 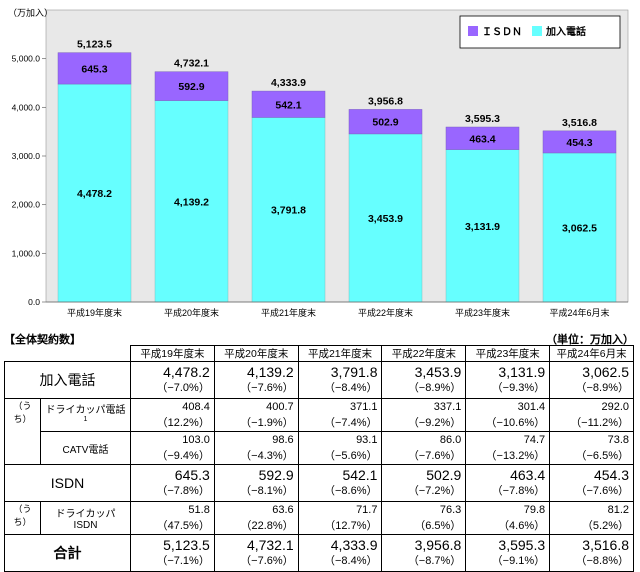 What do you see at coordinates (283, 510) in the screenshot?
I see `dry_isdn-value: 63.6` at bounding box center [283, 510].